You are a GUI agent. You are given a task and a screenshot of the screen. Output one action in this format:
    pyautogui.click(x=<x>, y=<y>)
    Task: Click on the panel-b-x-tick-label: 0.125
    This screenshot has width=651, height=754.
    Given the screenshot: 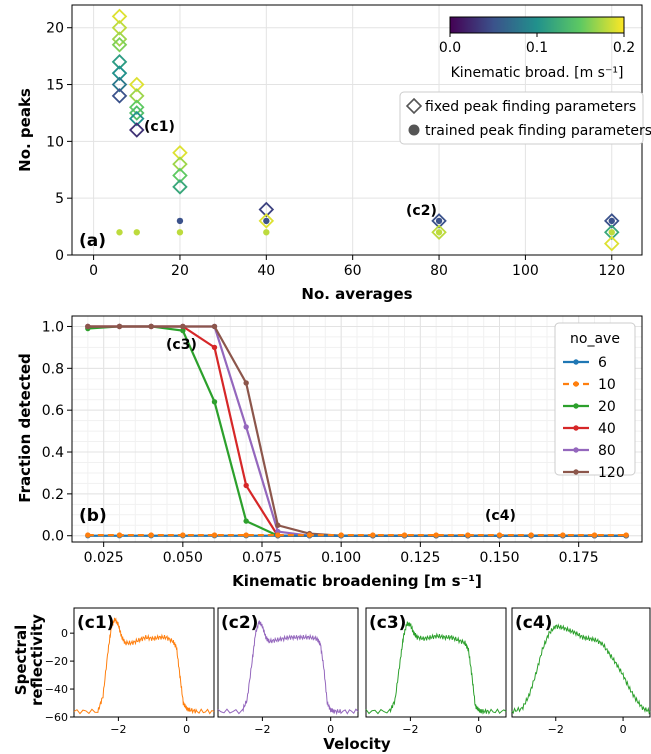 What is the action you would take?
    pyautogui.click(x=420, y=558)
    